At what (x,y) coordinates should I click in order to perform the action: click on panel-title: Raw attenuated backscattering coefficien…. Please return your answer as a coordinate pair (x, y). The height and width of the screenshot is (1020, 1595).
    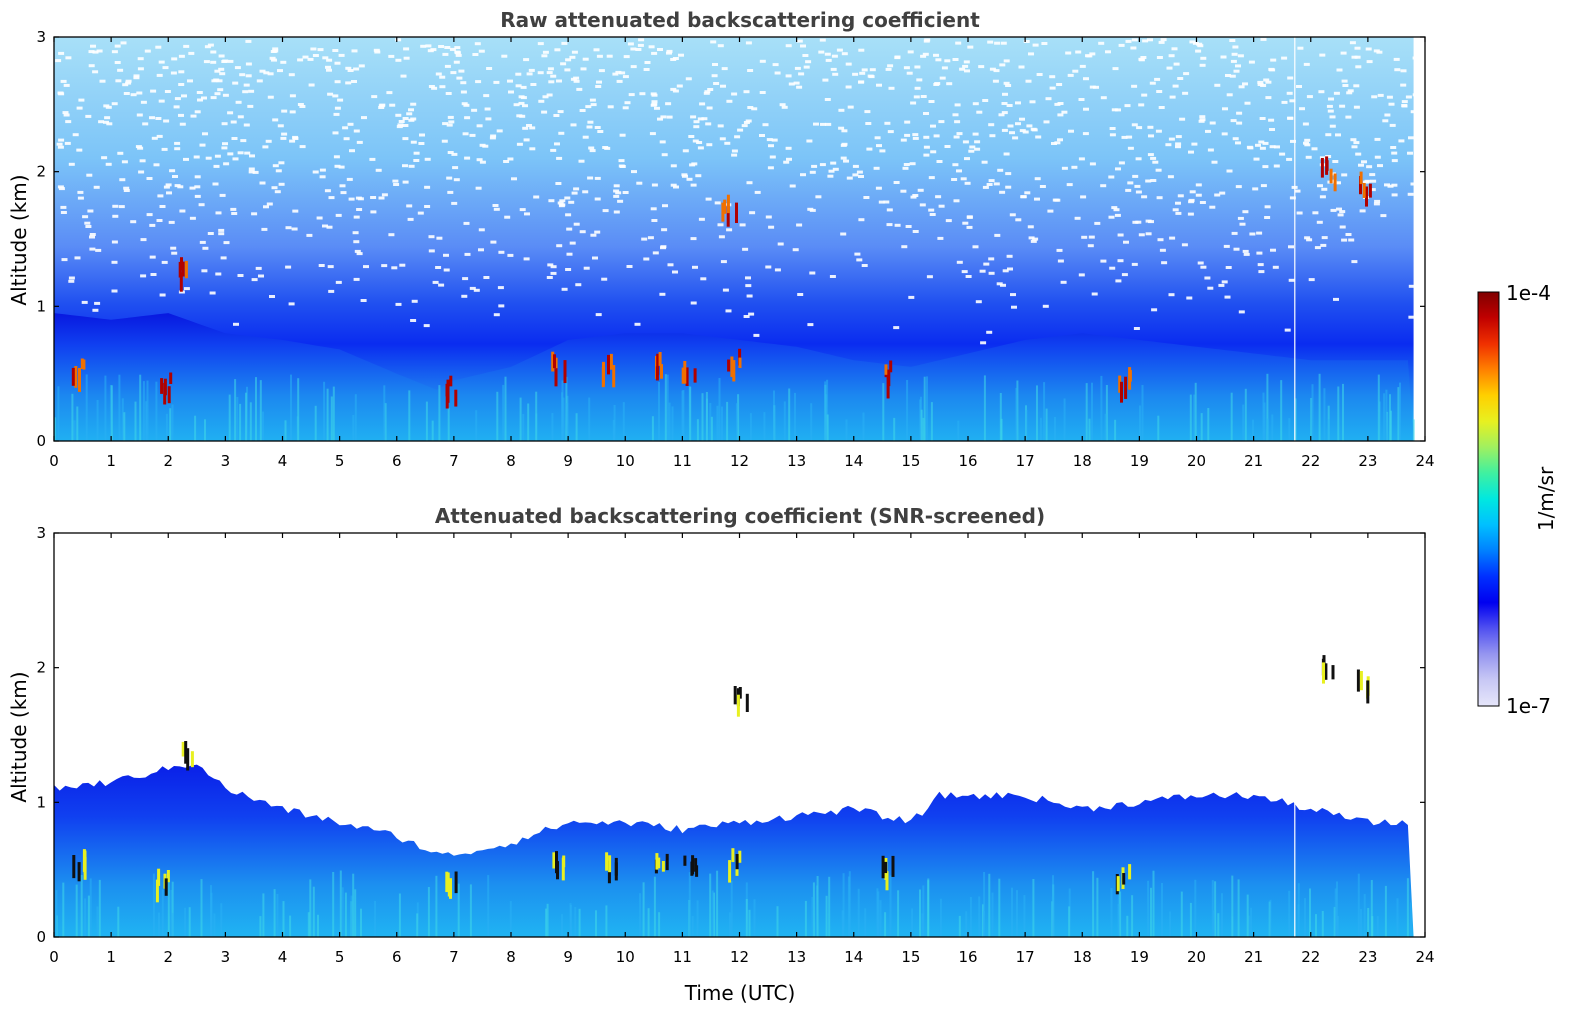
    Looking at the image, I should click on (740, 20).